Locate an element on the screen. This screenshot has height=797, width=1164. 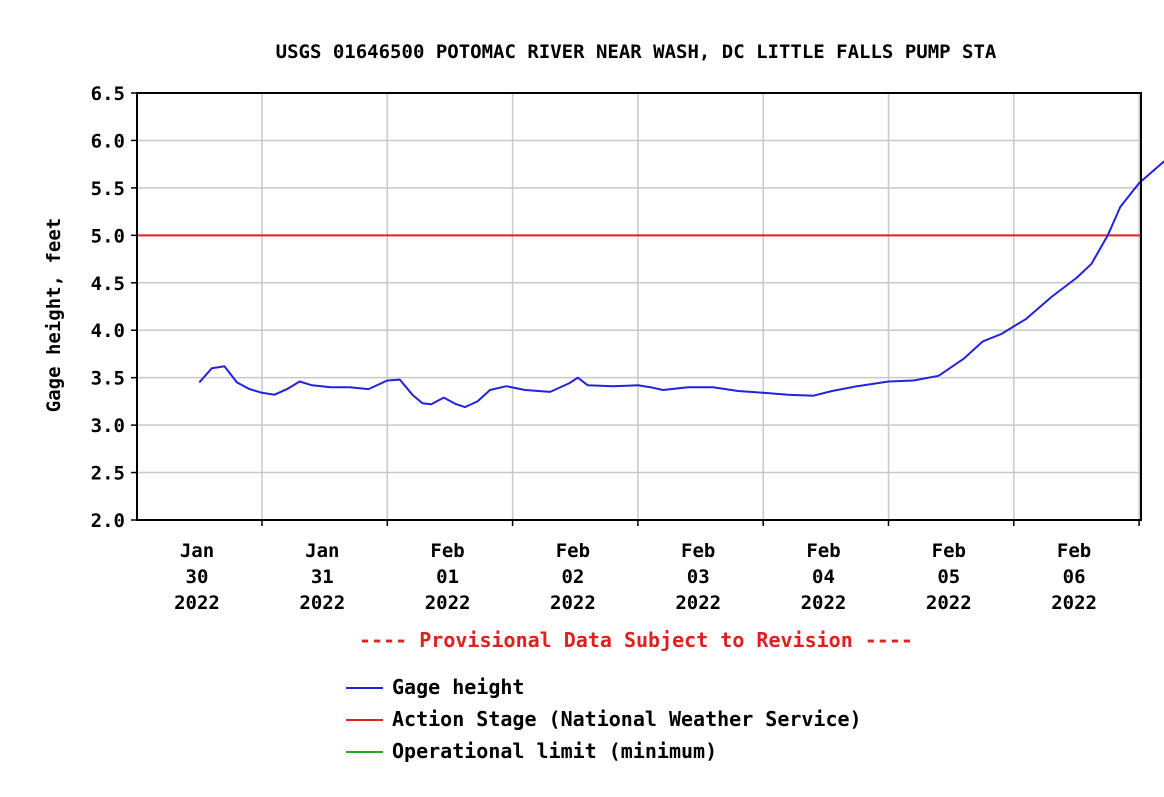
x-tick-label-day: 02 is located at coordinates (572, 577).